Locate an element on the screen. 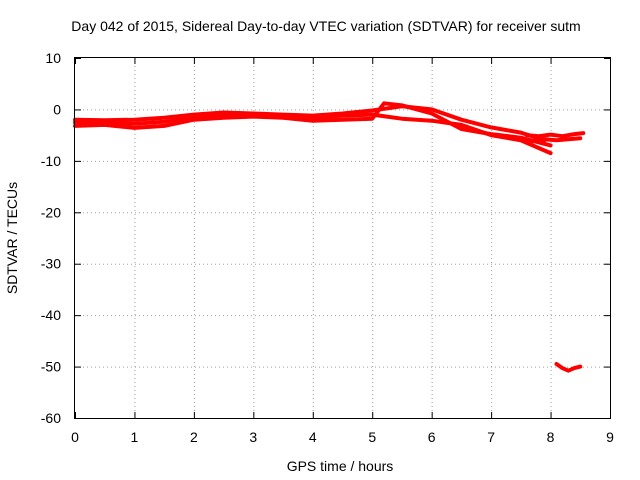  x-tick-label: 3 is located at coordinates (253, 437).